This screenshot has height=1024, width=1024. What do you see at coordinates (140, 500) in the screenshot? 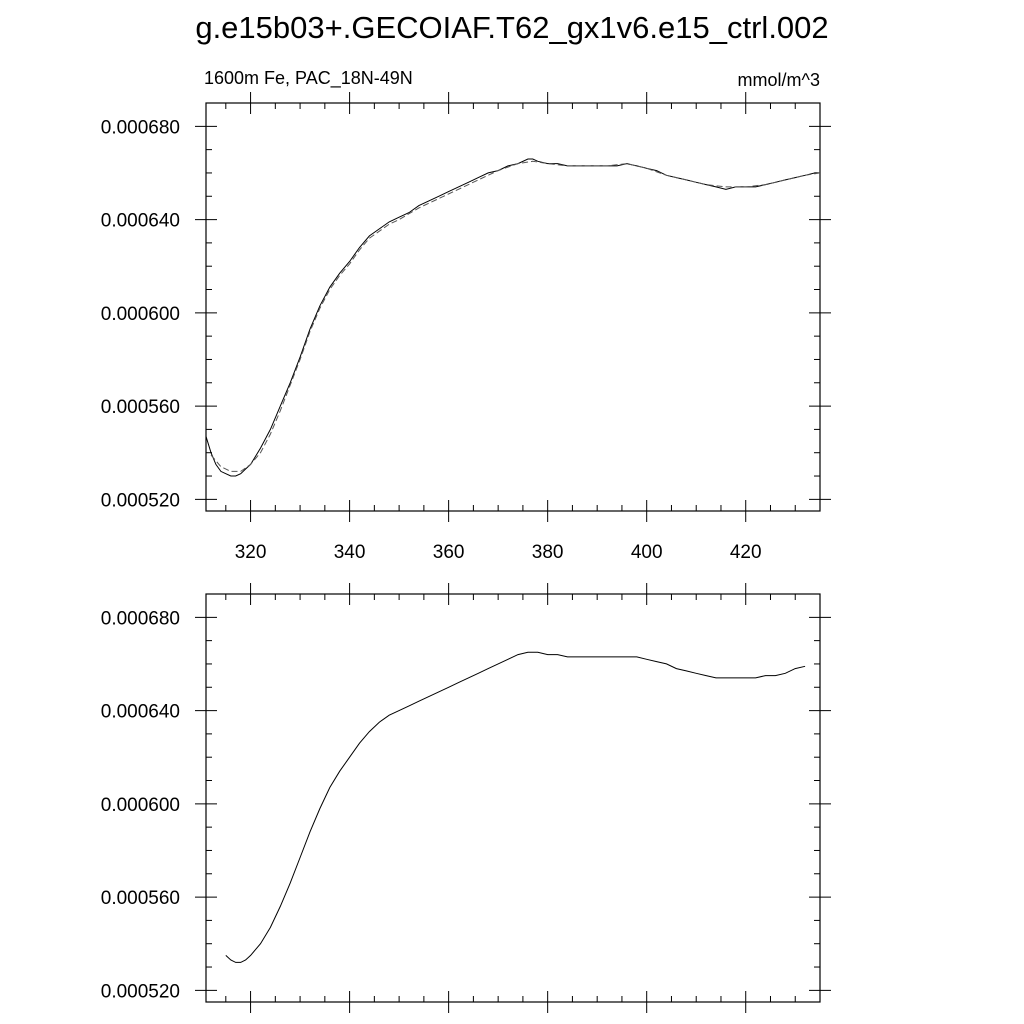
I see `top-panel-y-tick-label: 0.000520` at bounding box center [140, 500].